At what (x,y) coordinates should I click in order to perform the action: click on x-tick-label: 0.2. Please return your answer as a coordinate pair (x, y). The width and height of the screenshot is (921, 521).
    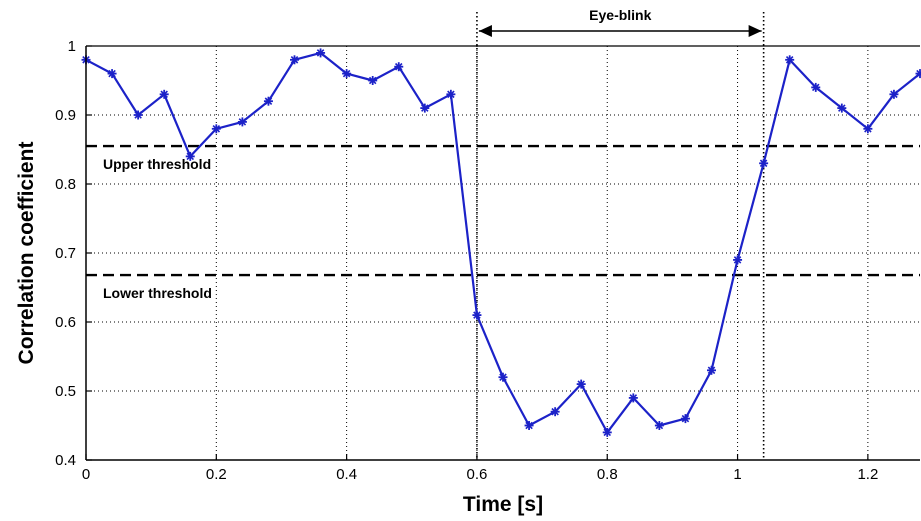
    Looking at the image, I should click on (216, 474).